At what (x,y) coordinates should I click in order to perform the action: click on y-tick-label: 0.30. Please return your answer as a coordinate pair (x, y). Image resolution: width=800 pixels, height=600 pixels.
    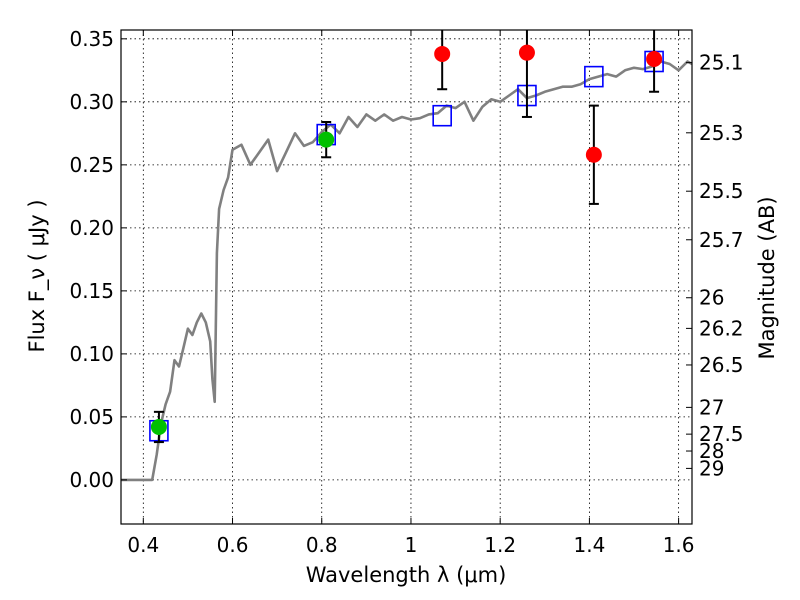
    Looking at the image, I should click on (91, 102).